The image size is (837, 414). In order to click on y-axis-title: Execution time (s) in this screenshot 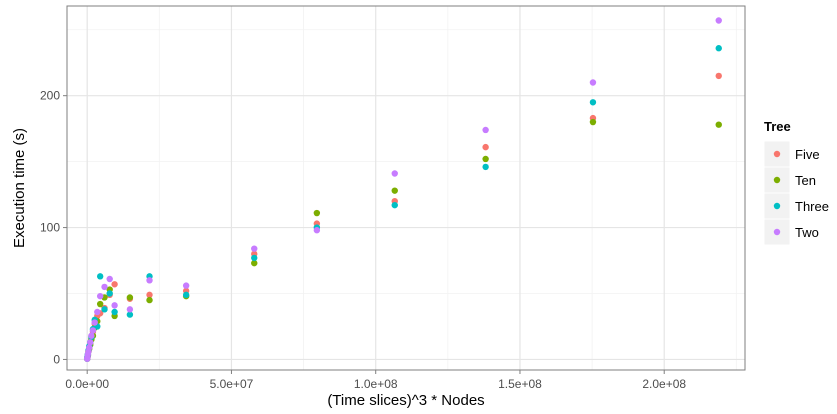, I will do `click(19, 188)`.